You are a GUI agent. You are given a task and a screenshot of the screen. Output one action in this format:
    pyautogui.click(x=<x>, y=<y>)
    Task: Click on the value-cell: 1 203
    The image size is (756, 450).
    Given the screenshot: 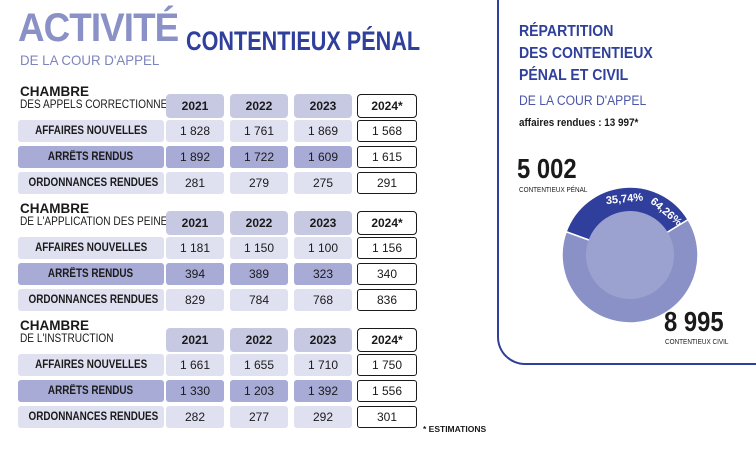 What is the action you would take?
    pyautogui.click(x=259, y=391)
    